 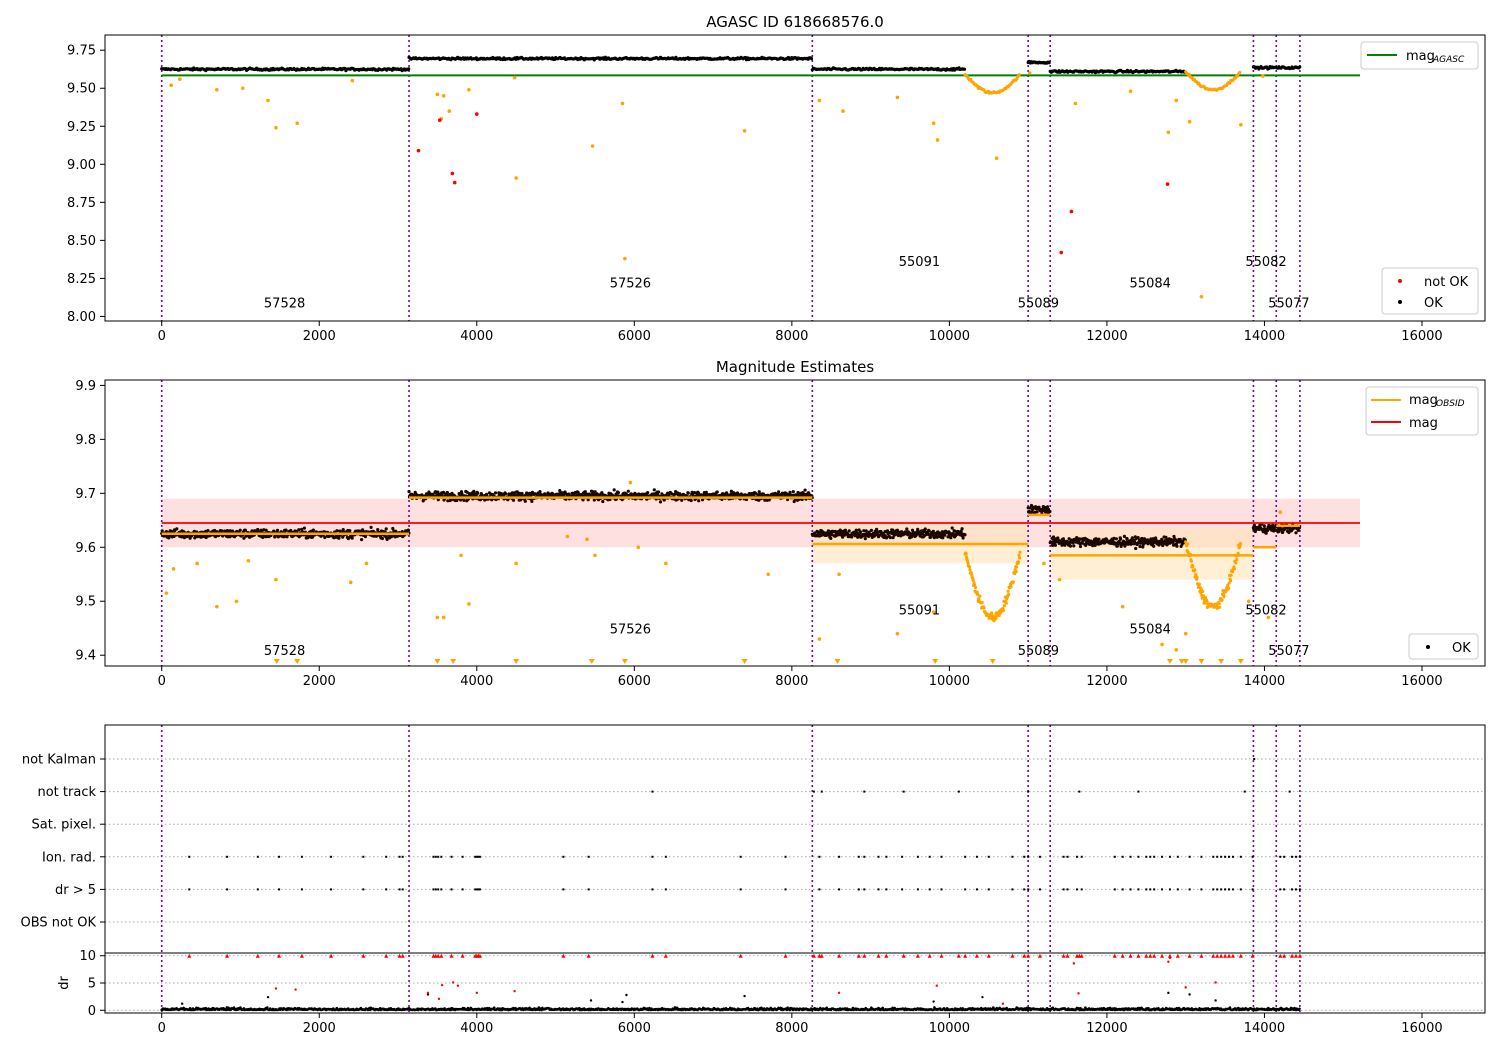 What do you see at coordinates (634, 681) in the screenshot?
I see `x-tick-label: 6000` at bounding box center [634, 681].